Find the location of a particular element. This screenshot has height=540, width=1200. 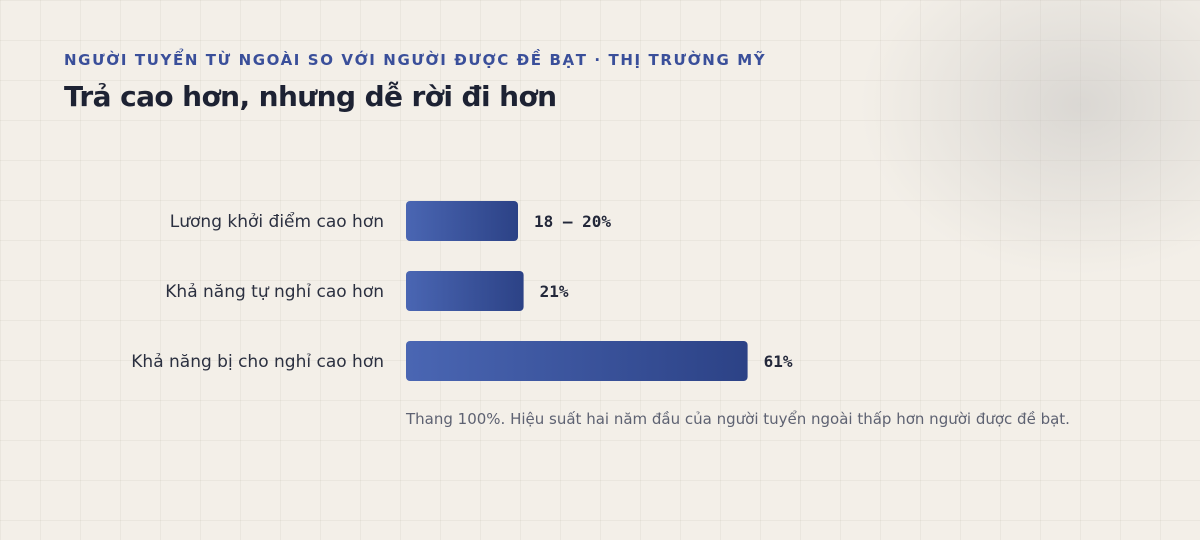

category-label: Khả năng tự nghỉ cao hơn is located at coordinates (274, 292).